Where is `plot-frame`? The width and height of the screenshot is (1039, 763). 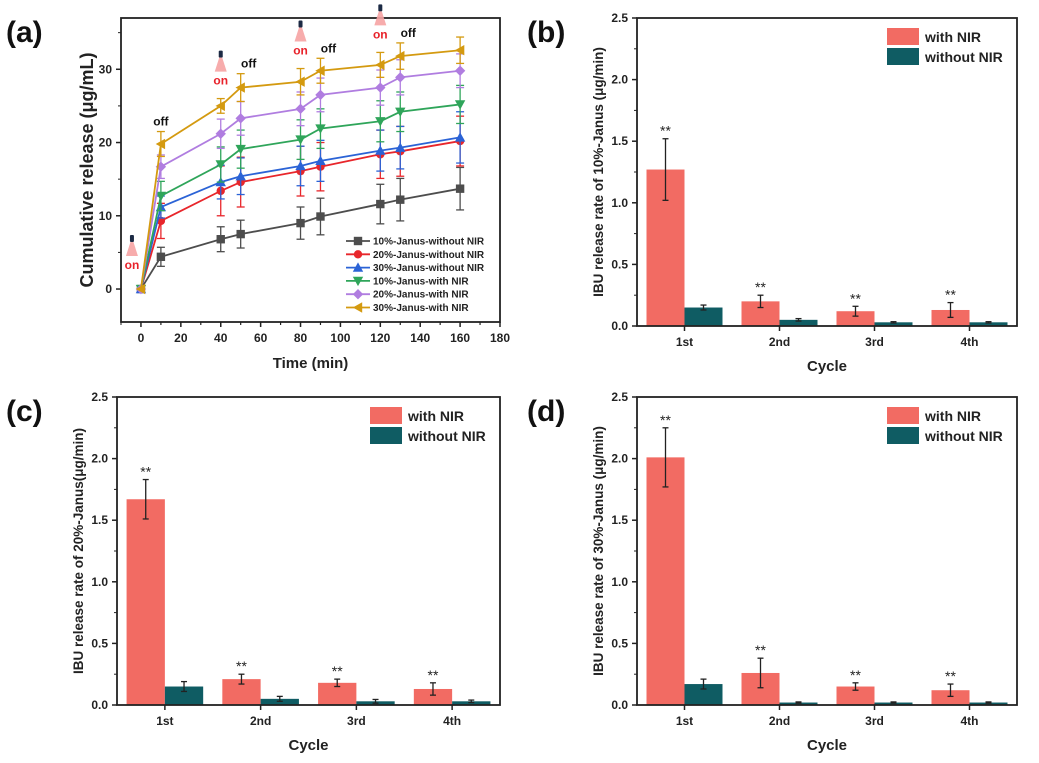 plot-frame is located at coordinates (310, 170).